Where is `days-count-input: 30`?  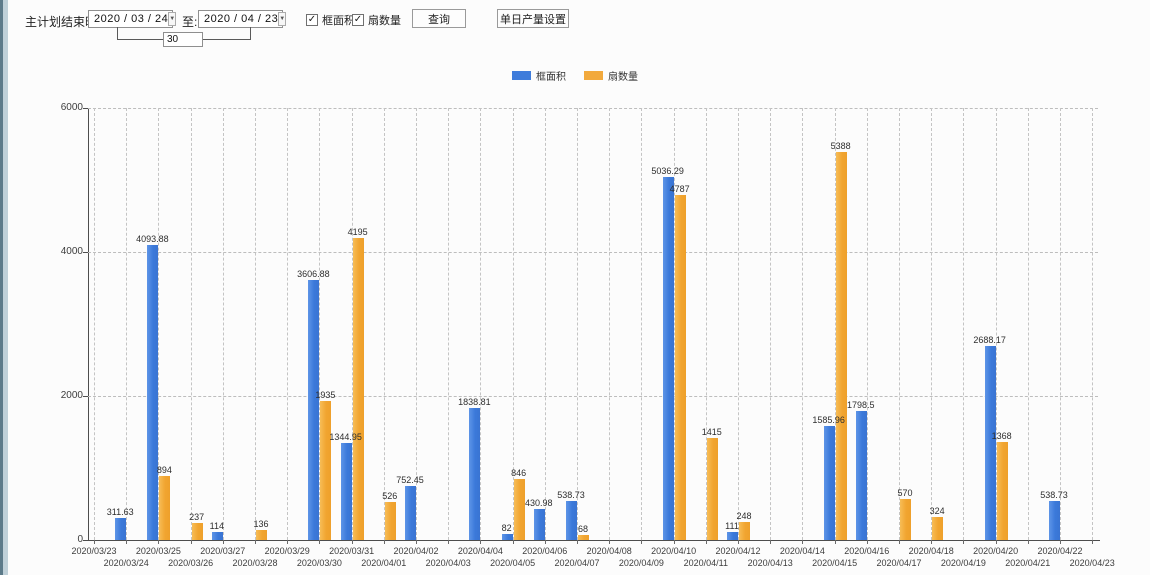 days-count-input: 30 is located at coordinates (183, 39).